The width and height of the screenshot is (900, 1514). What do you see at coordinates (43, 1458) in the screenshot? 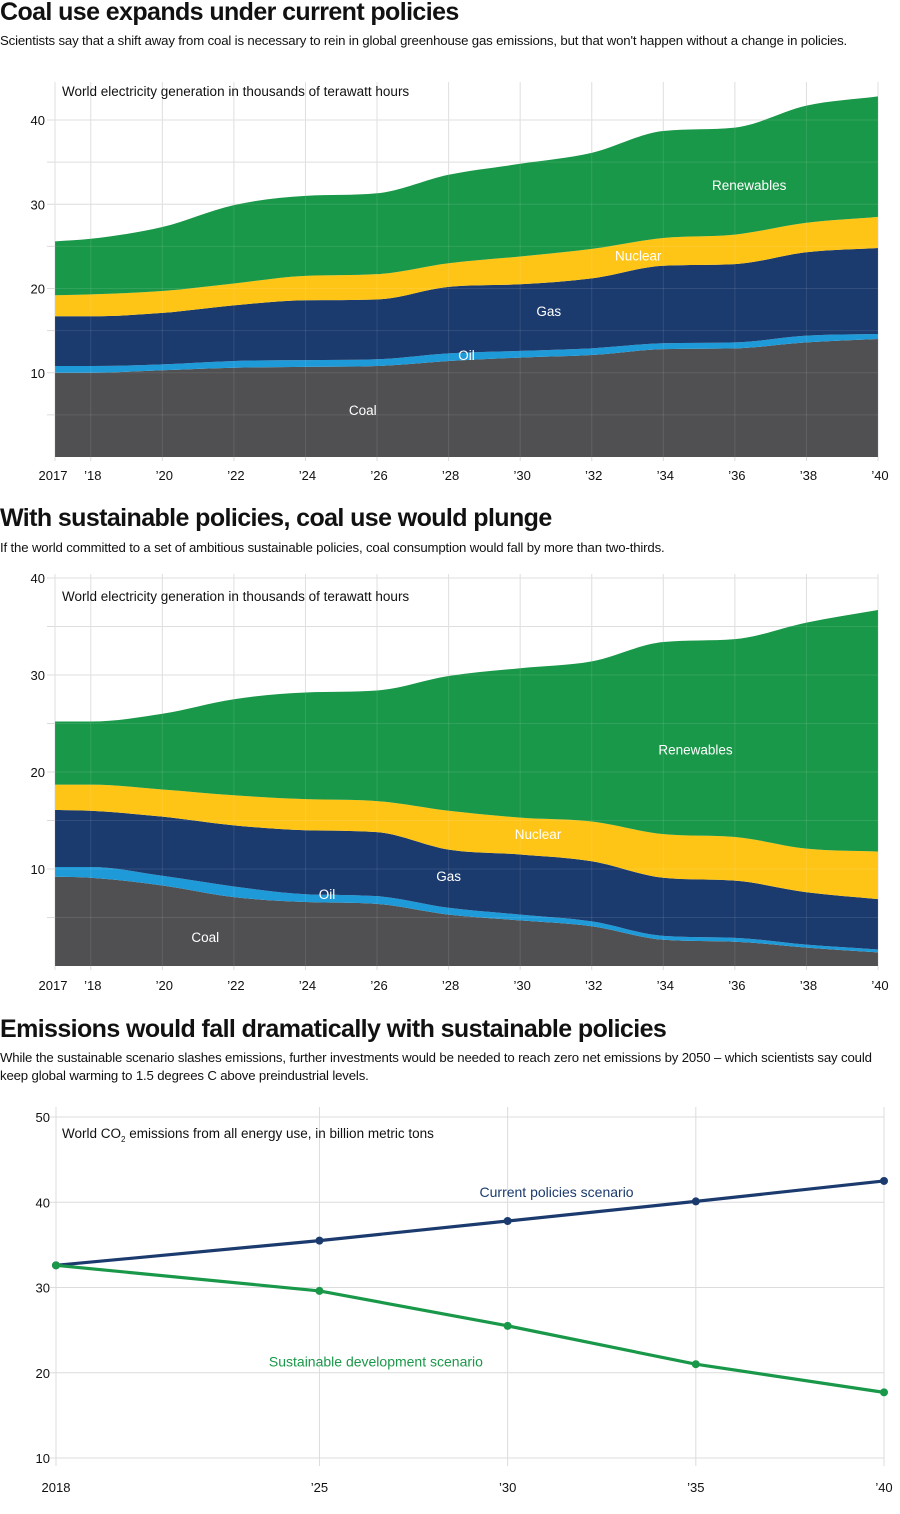
I see `chart3-y-tick-label: 10` at bounding box center [43, 1458].